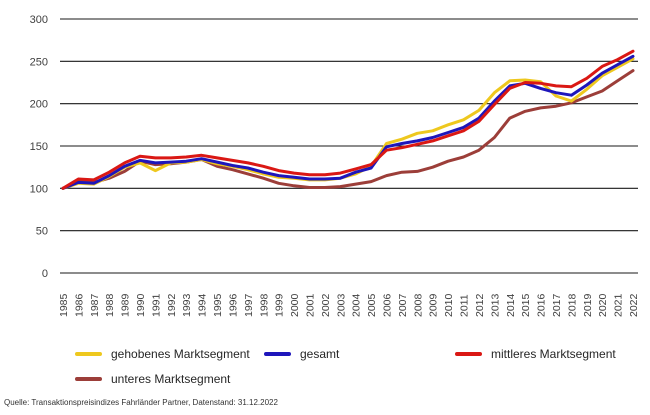 This screenshot has width=650, height=415. Describe the element at coordinates (110, 305) in the screenshot. I see `x-tick-label: 1988` at that location.